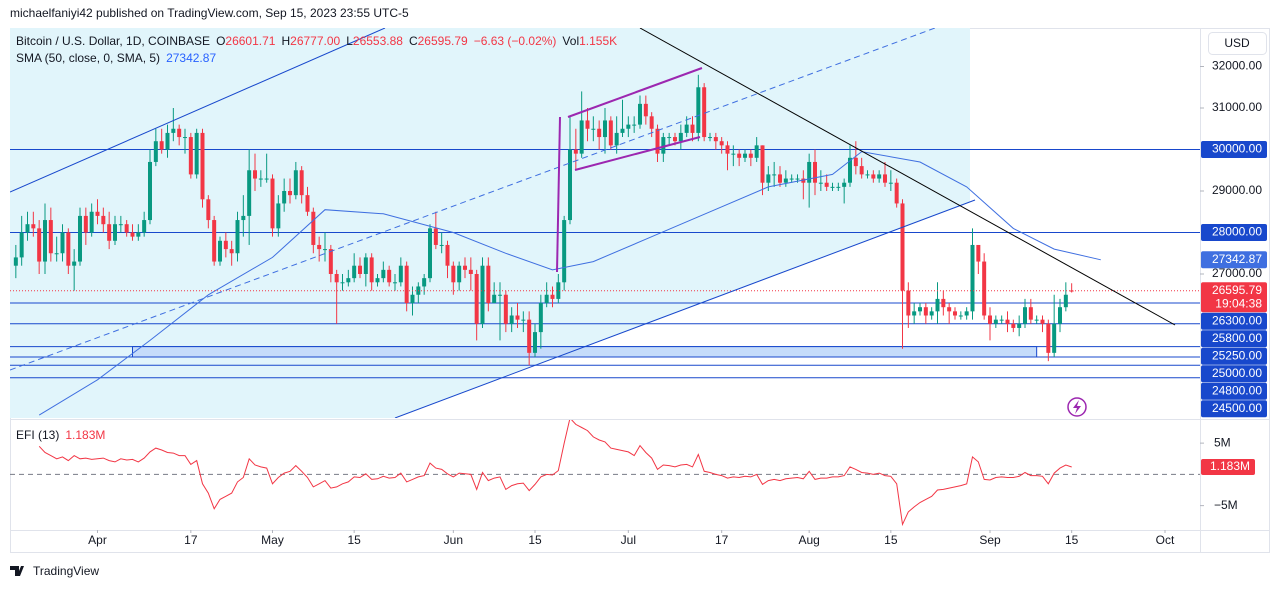  Describe the element at coordinates (453, 540) in the screenshot. I see `x-tick-label: Jun` at that location.